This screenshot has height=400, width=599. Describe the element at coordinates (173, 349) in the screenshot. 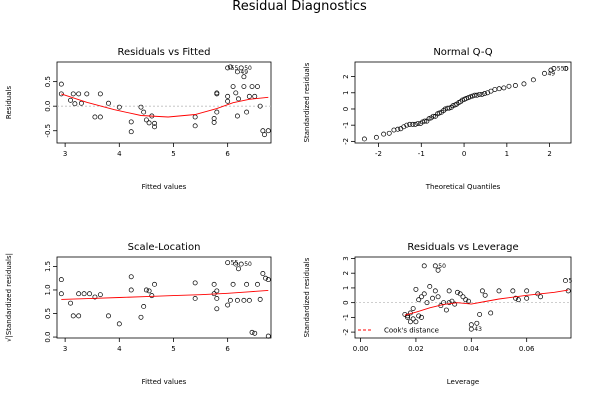

I see `scale-location-x-tick-label: 5` at that location.